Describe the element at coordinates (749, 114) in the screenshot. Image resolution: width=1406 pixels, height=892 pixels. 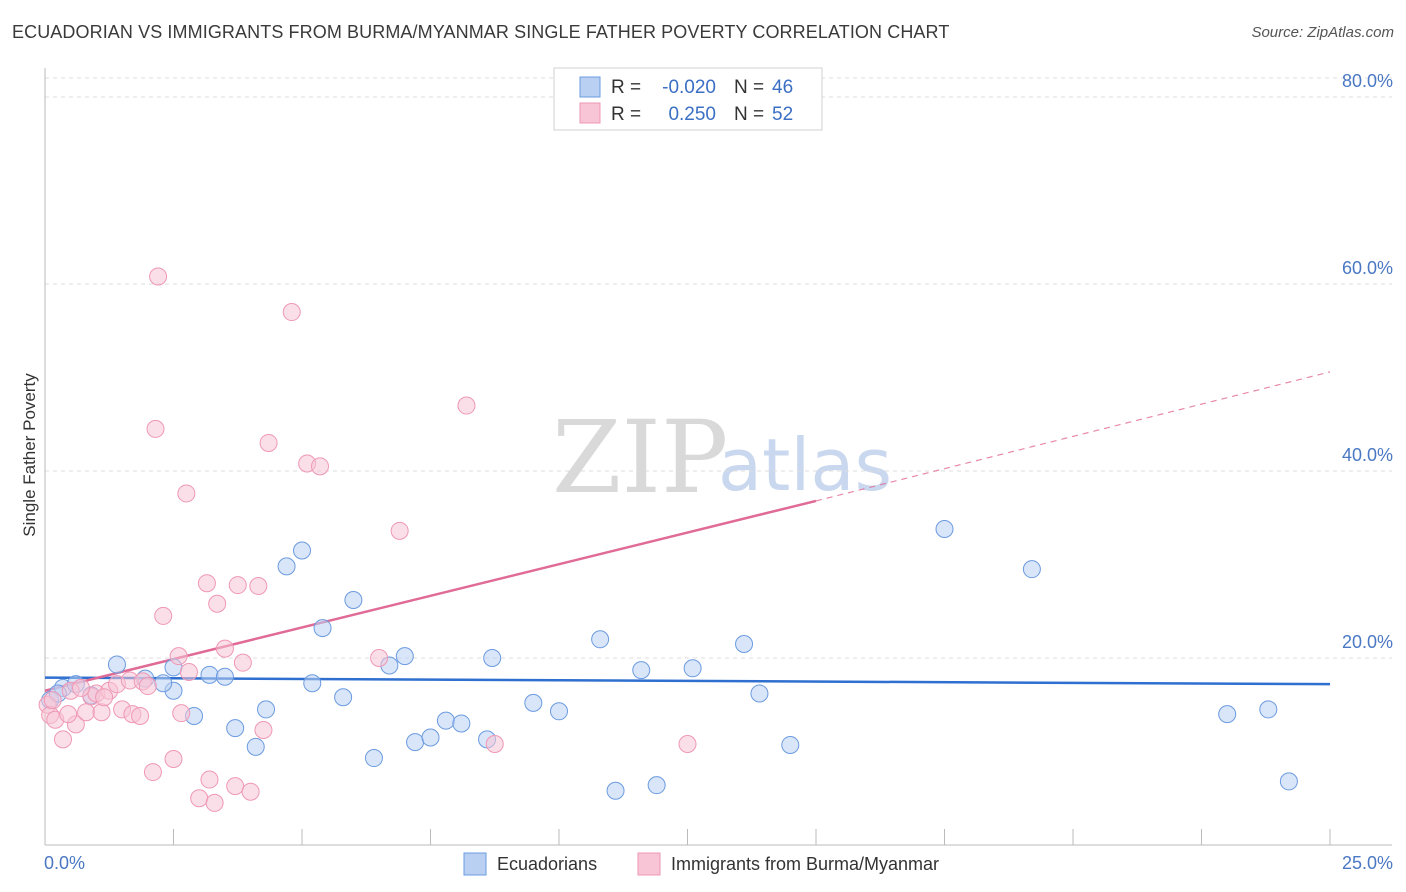
I see `legend-n-label-2: N =` at that location.